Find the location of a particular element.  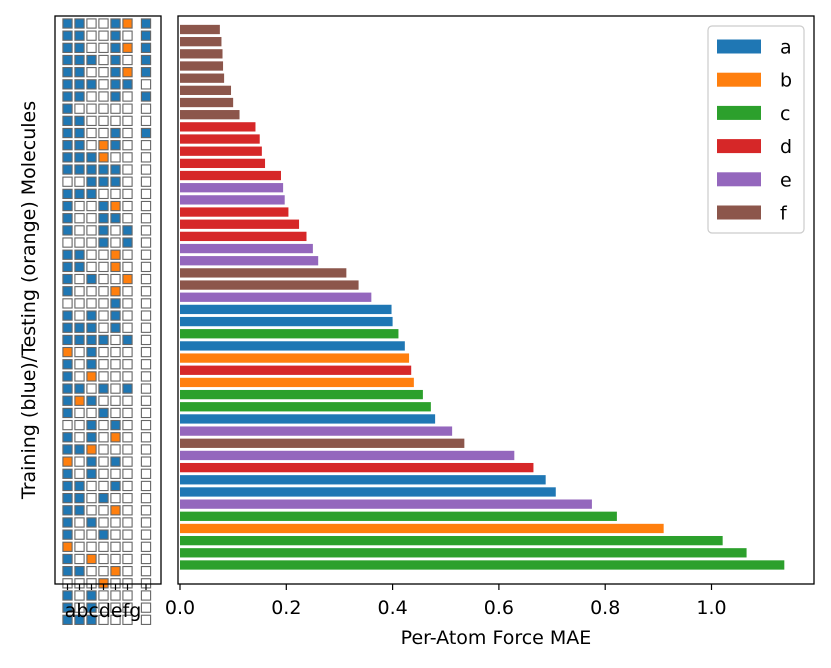

heatmap-cells is located at coordinates (107, 321).